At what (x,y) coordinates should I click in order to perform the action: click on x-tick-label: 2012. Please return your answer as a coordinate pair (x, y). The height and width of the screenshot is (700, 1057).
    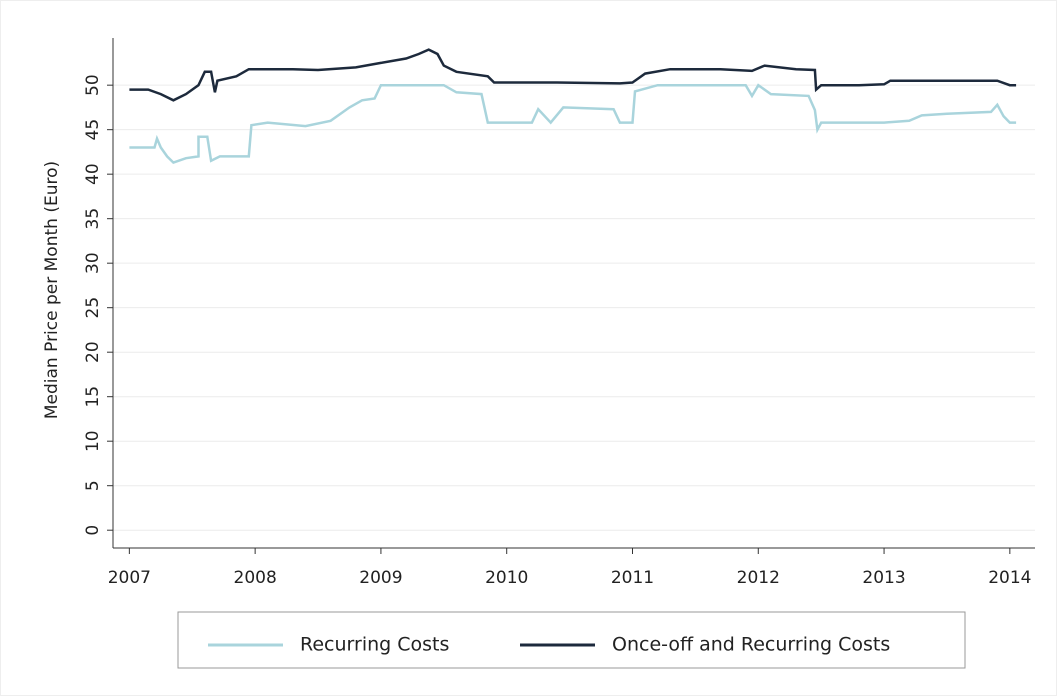
    Looking at the image, I should click on (758, 578).